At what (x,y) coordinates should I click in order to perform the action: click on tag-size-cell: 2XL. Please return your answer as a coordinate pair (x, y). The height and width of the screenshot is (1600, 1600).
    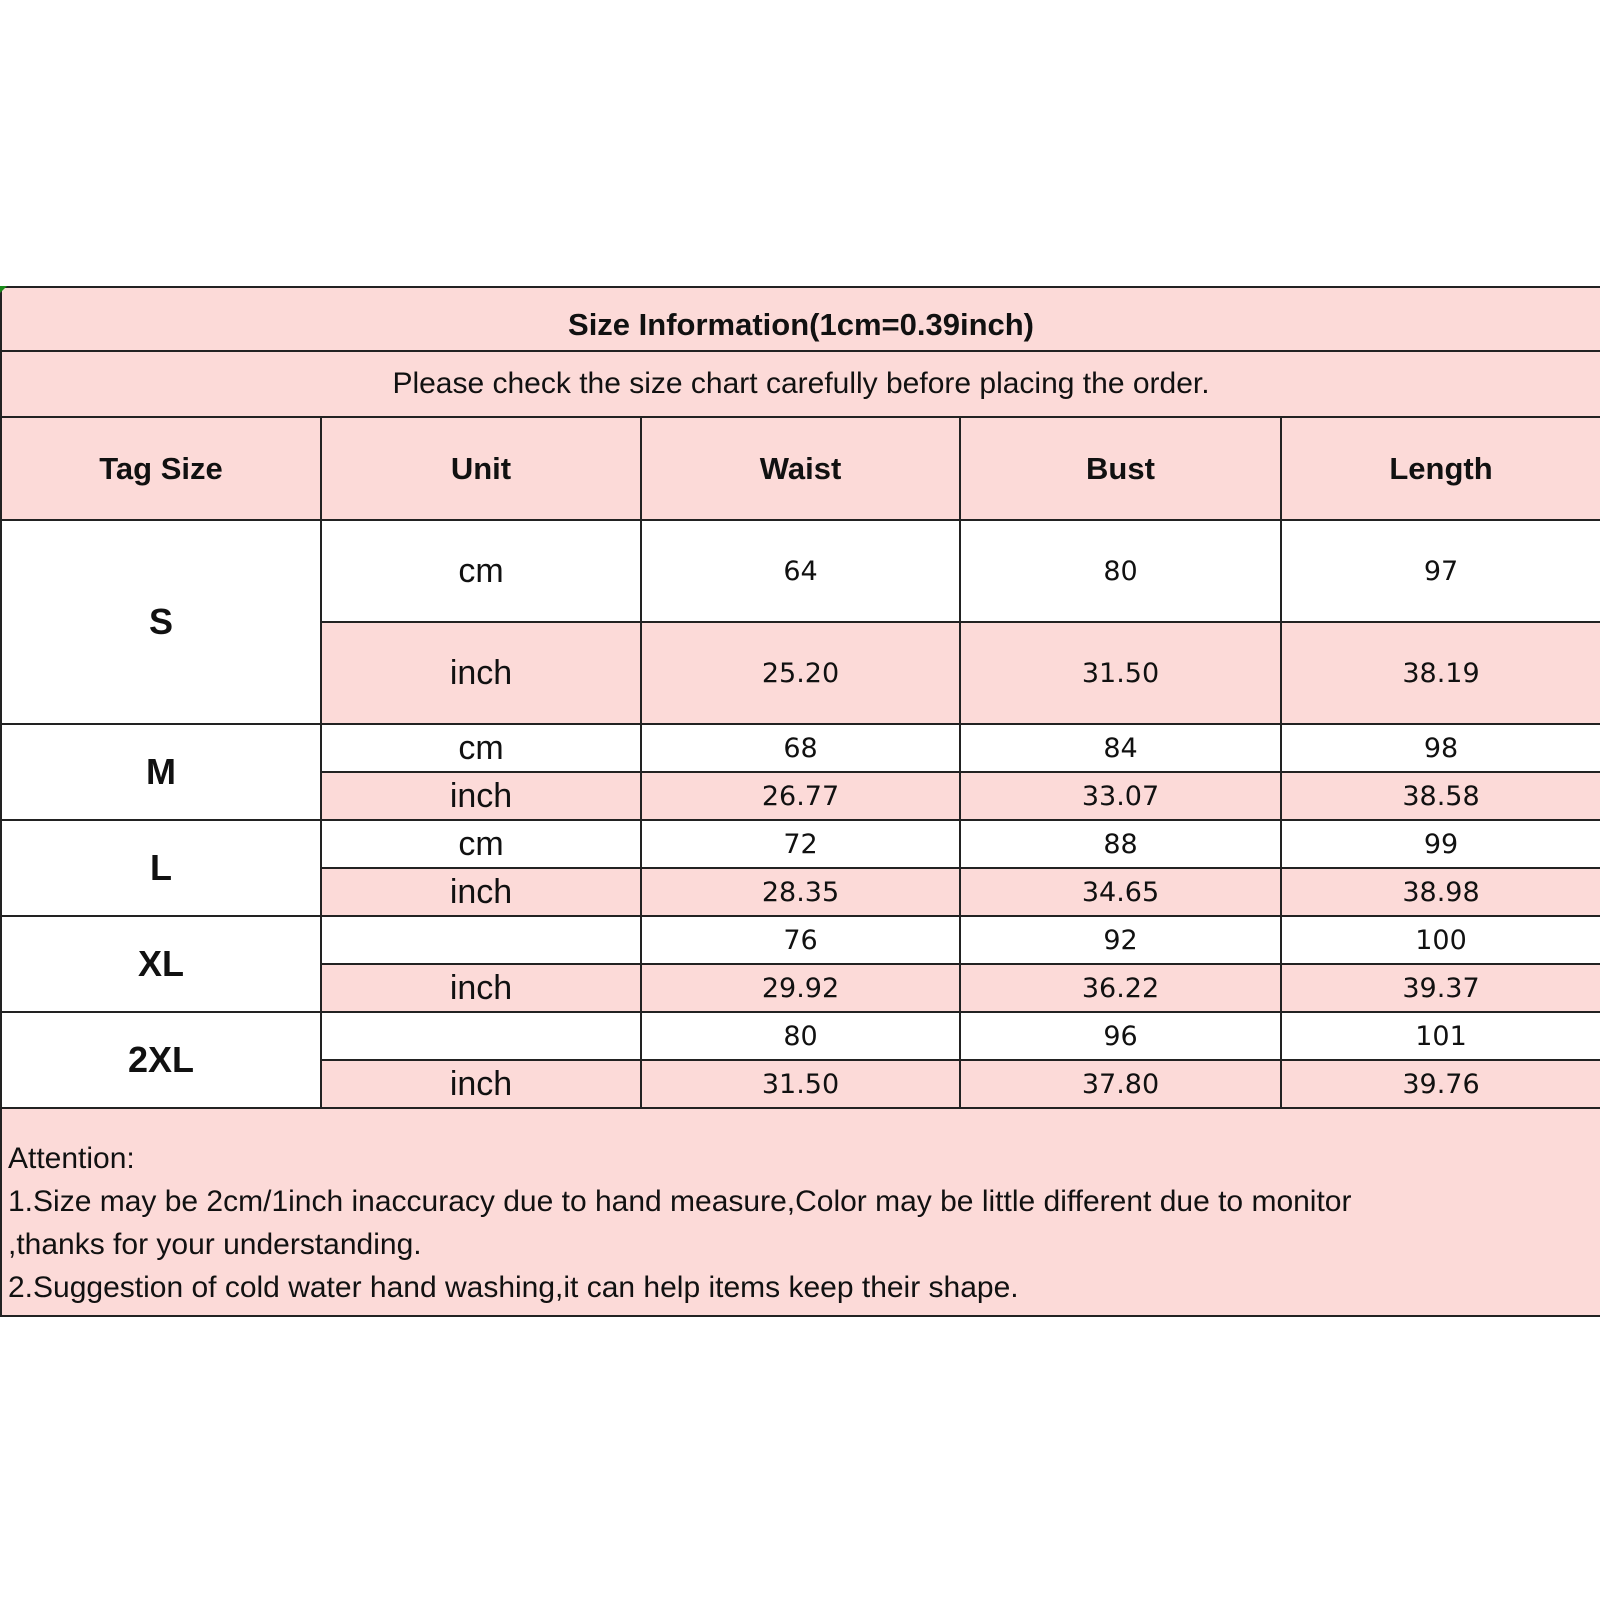
    Looking at the image, I should click on (161, 1060).